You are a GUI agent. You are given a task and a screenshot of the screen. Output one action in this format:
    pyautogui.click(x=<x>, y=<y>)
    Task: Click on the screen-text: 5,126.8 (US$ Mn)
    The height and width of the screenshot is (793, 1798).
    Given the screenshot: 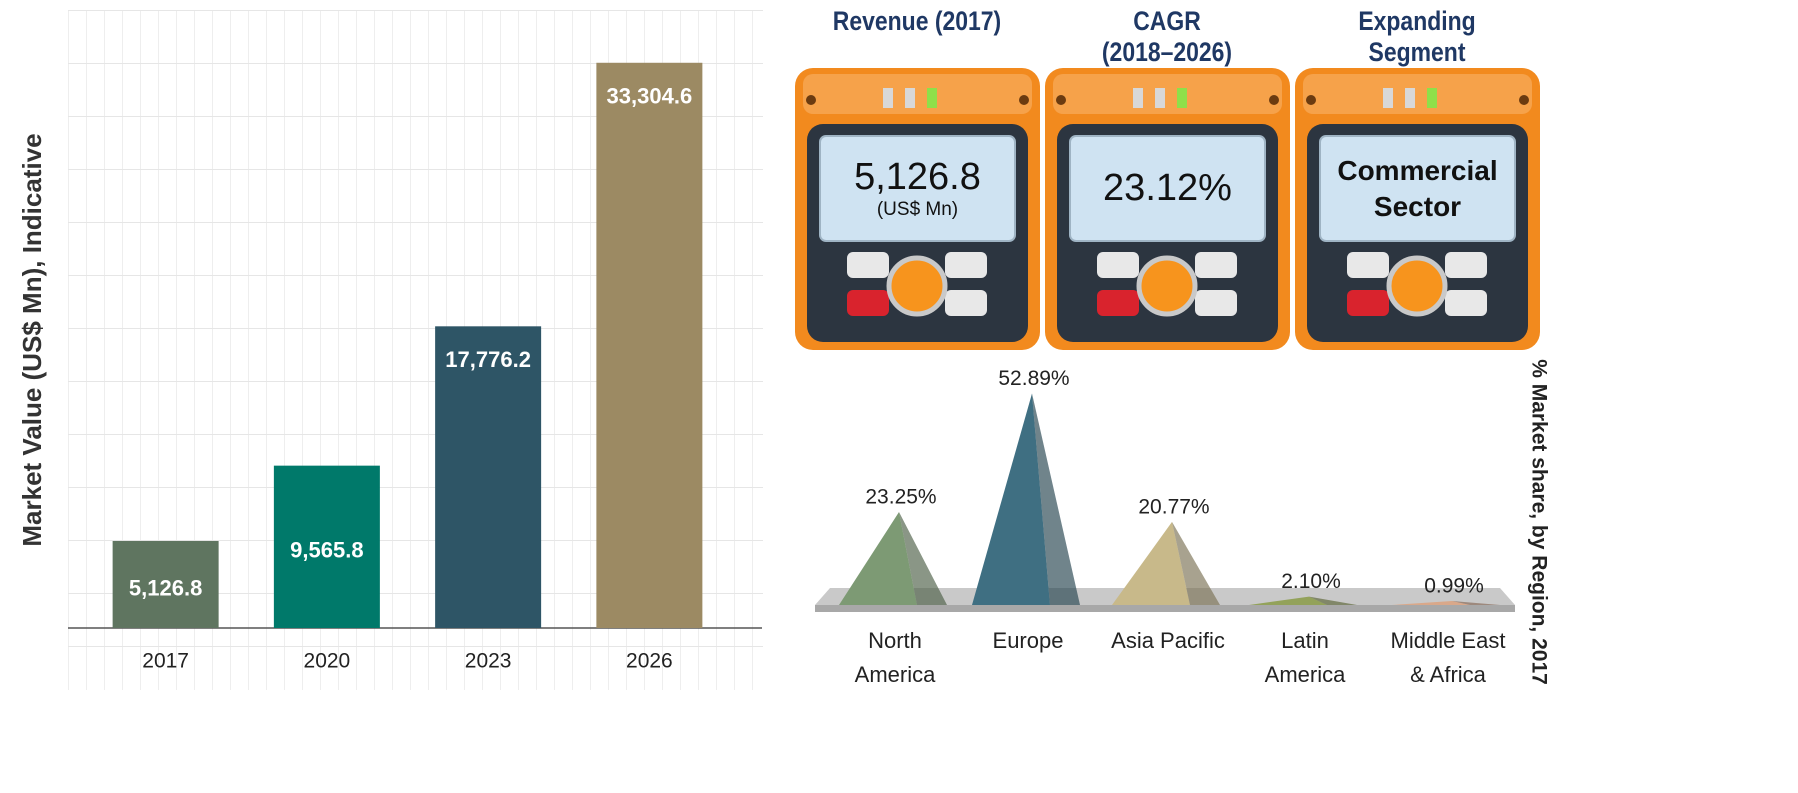 What is the action you would take?
    pyautogui.click(x=917, y=188)
    